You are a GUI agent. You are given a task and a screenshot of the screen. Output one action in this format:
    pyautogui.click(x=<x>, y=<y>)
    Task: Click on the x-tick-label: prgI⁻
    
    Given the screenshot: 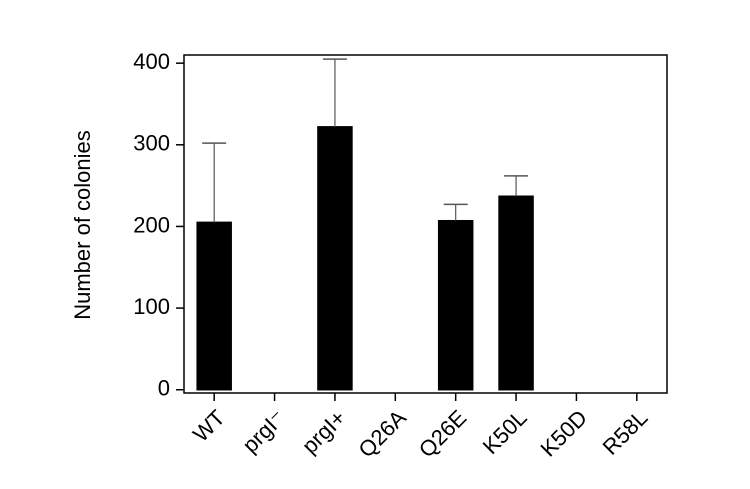 What is the action you would take?
    pyautogui.click(x=264, y=431)
    